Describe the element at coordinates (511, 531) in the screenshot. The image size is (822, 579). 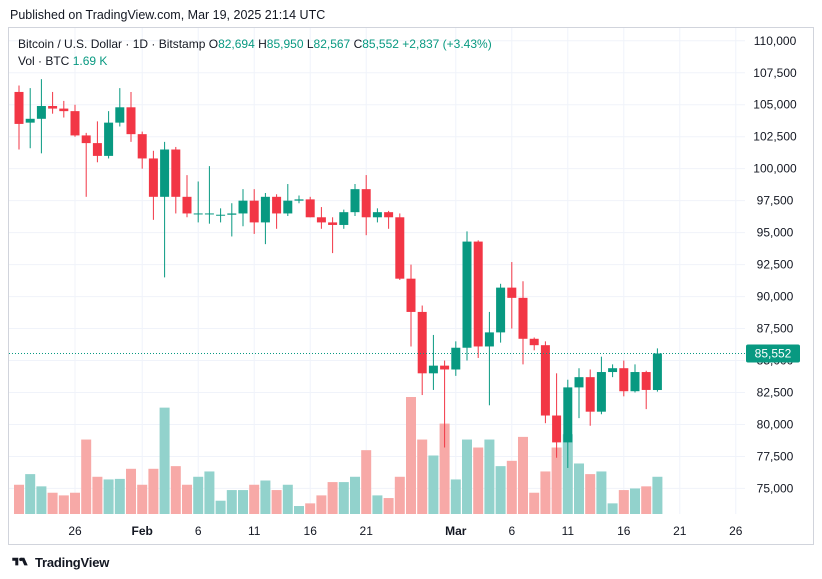
I see `time-tick-label: 6` at that location.